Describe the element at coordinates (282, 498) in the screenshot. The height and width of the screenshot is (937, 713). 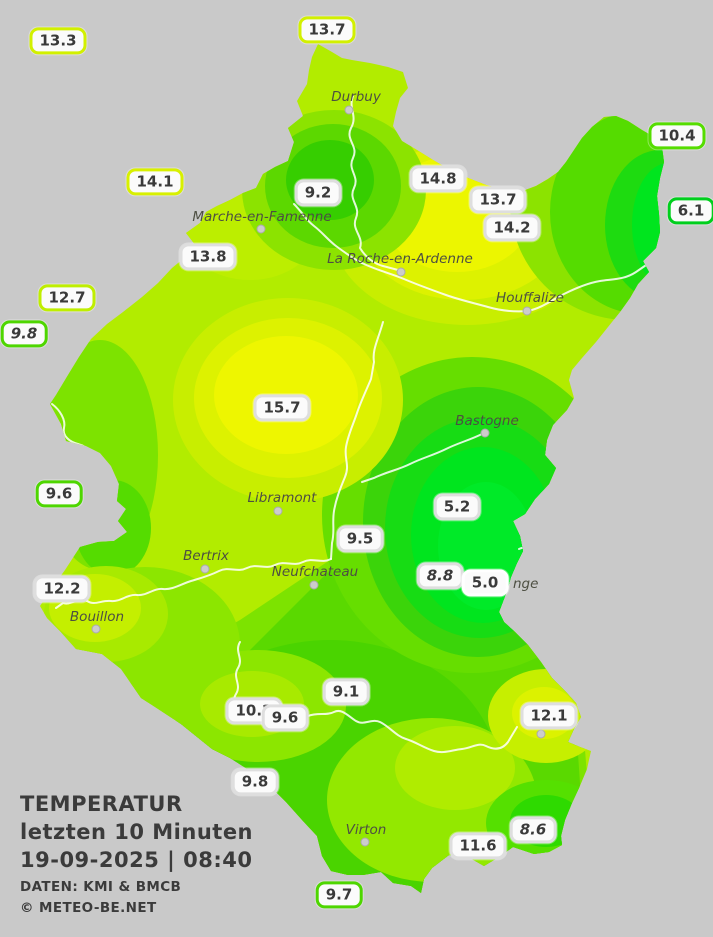
I see `city-label: Libramont` at that location.